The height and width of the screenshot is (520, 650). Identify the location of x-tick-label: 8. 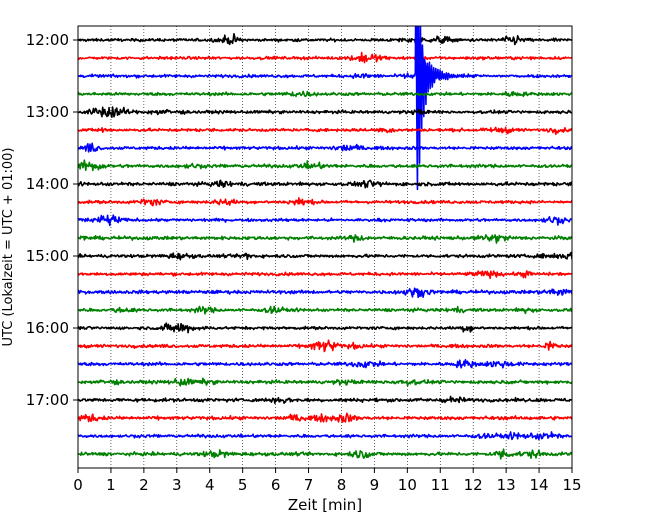
(342, 485).